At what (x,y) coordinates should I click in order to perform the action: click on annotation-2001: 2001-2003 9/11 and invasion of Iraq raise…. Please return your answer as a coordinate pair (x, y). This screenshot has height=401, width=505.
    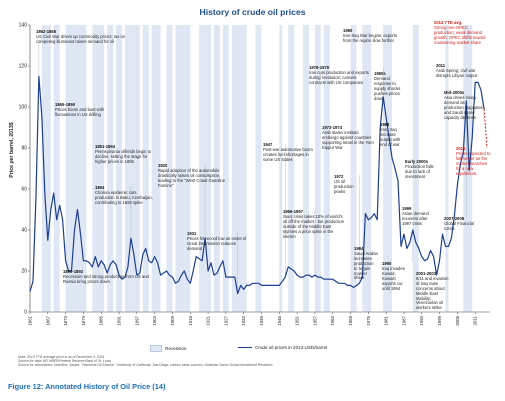
    Looking at the image, I should click on (434, 291).